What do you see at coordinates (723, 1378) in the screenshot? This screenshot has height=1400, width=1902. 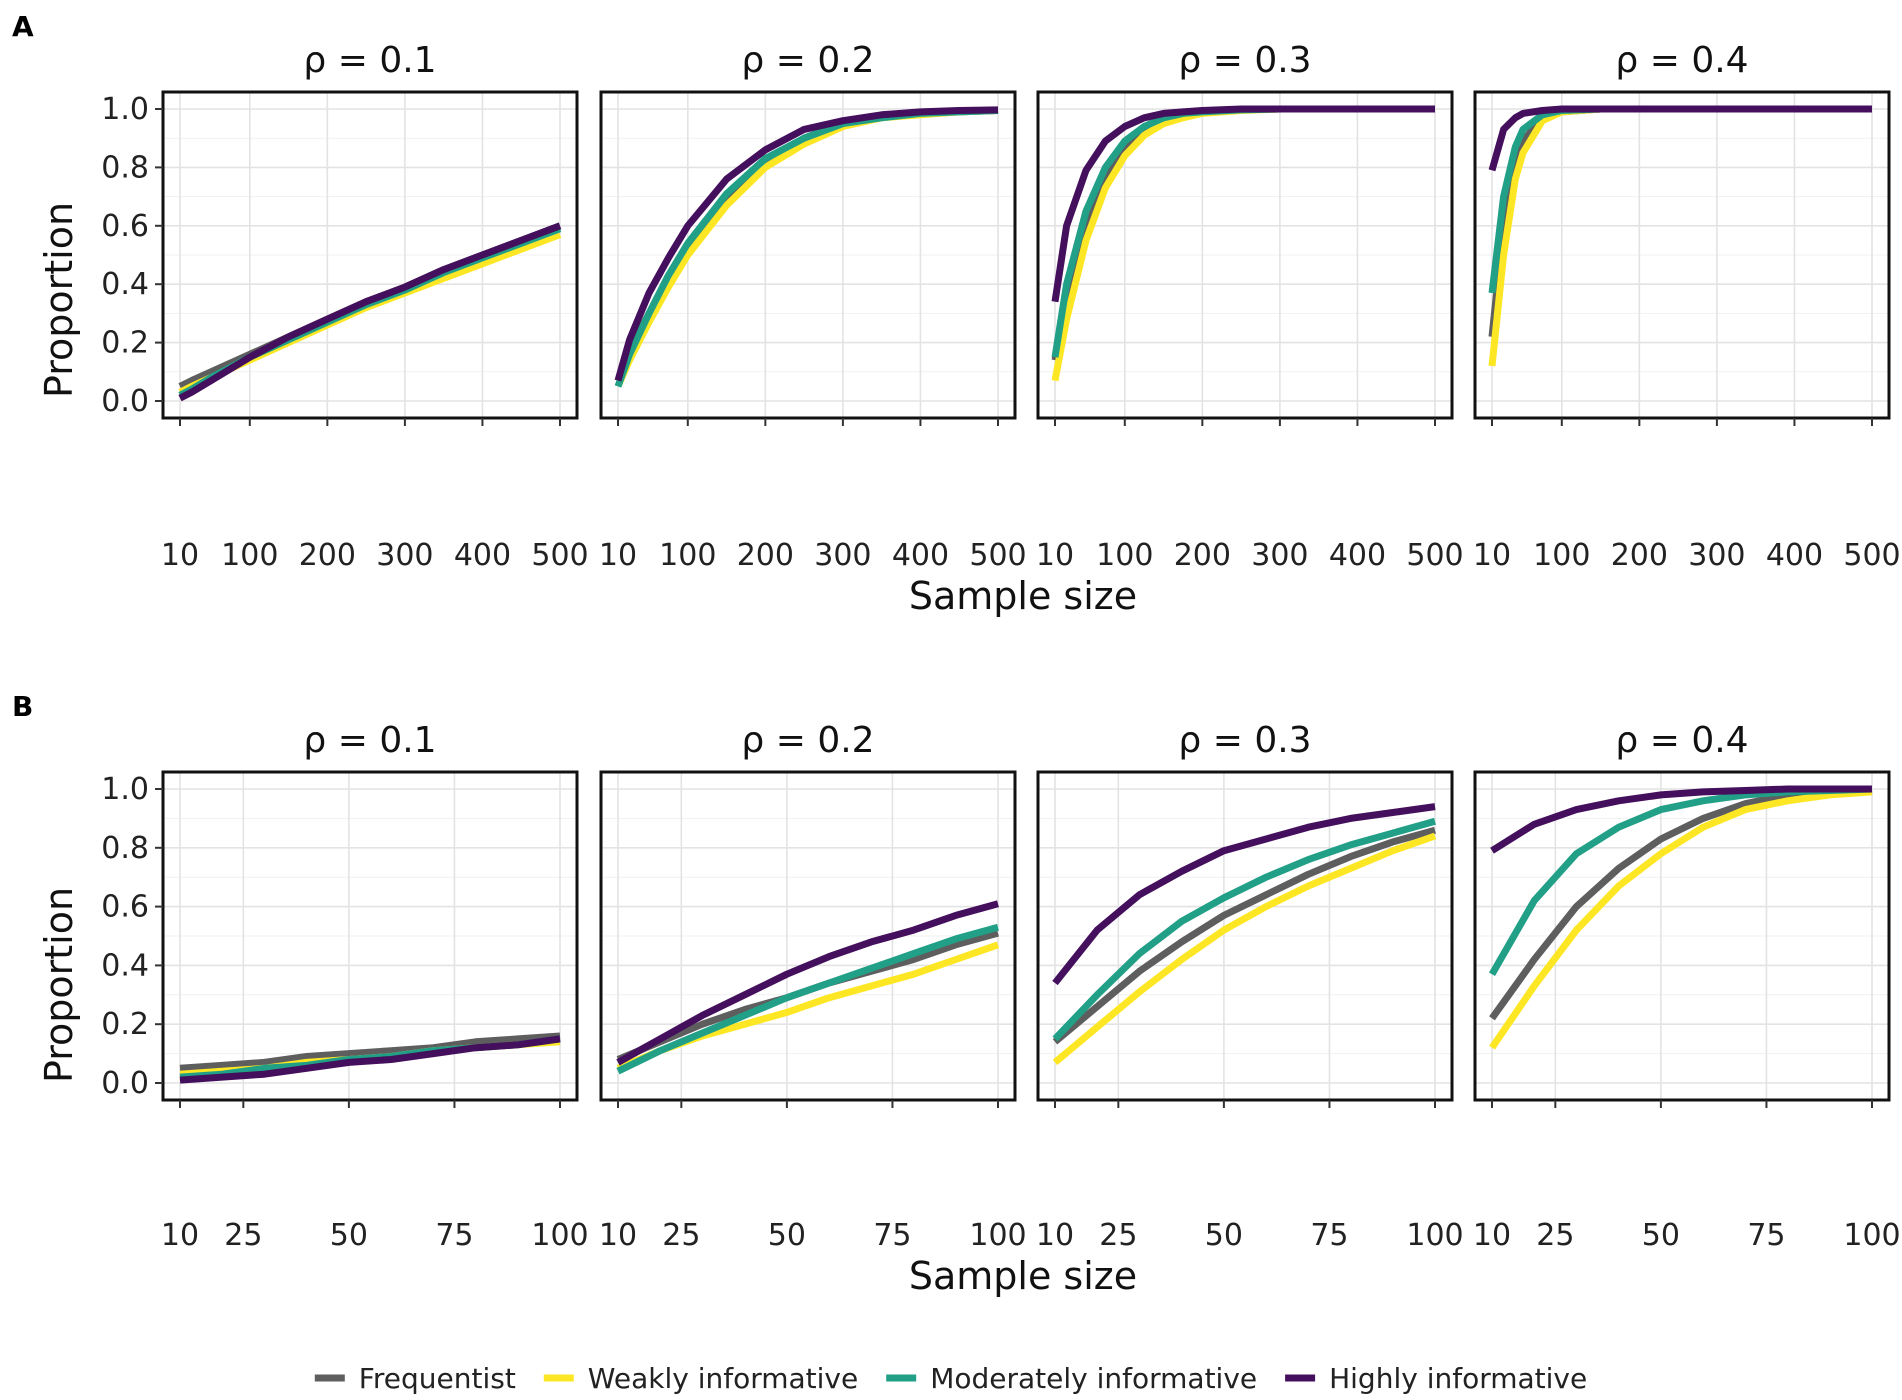 I see `legend-label: Weakly informative` at bounding box center [723, 1378].